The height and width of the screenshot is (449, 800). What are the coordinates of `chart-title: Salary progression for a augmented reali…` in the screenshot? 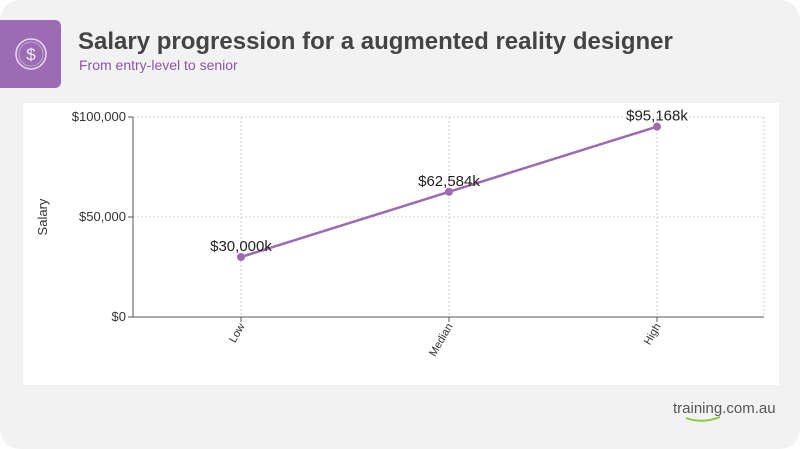 It's located at (375, 41).